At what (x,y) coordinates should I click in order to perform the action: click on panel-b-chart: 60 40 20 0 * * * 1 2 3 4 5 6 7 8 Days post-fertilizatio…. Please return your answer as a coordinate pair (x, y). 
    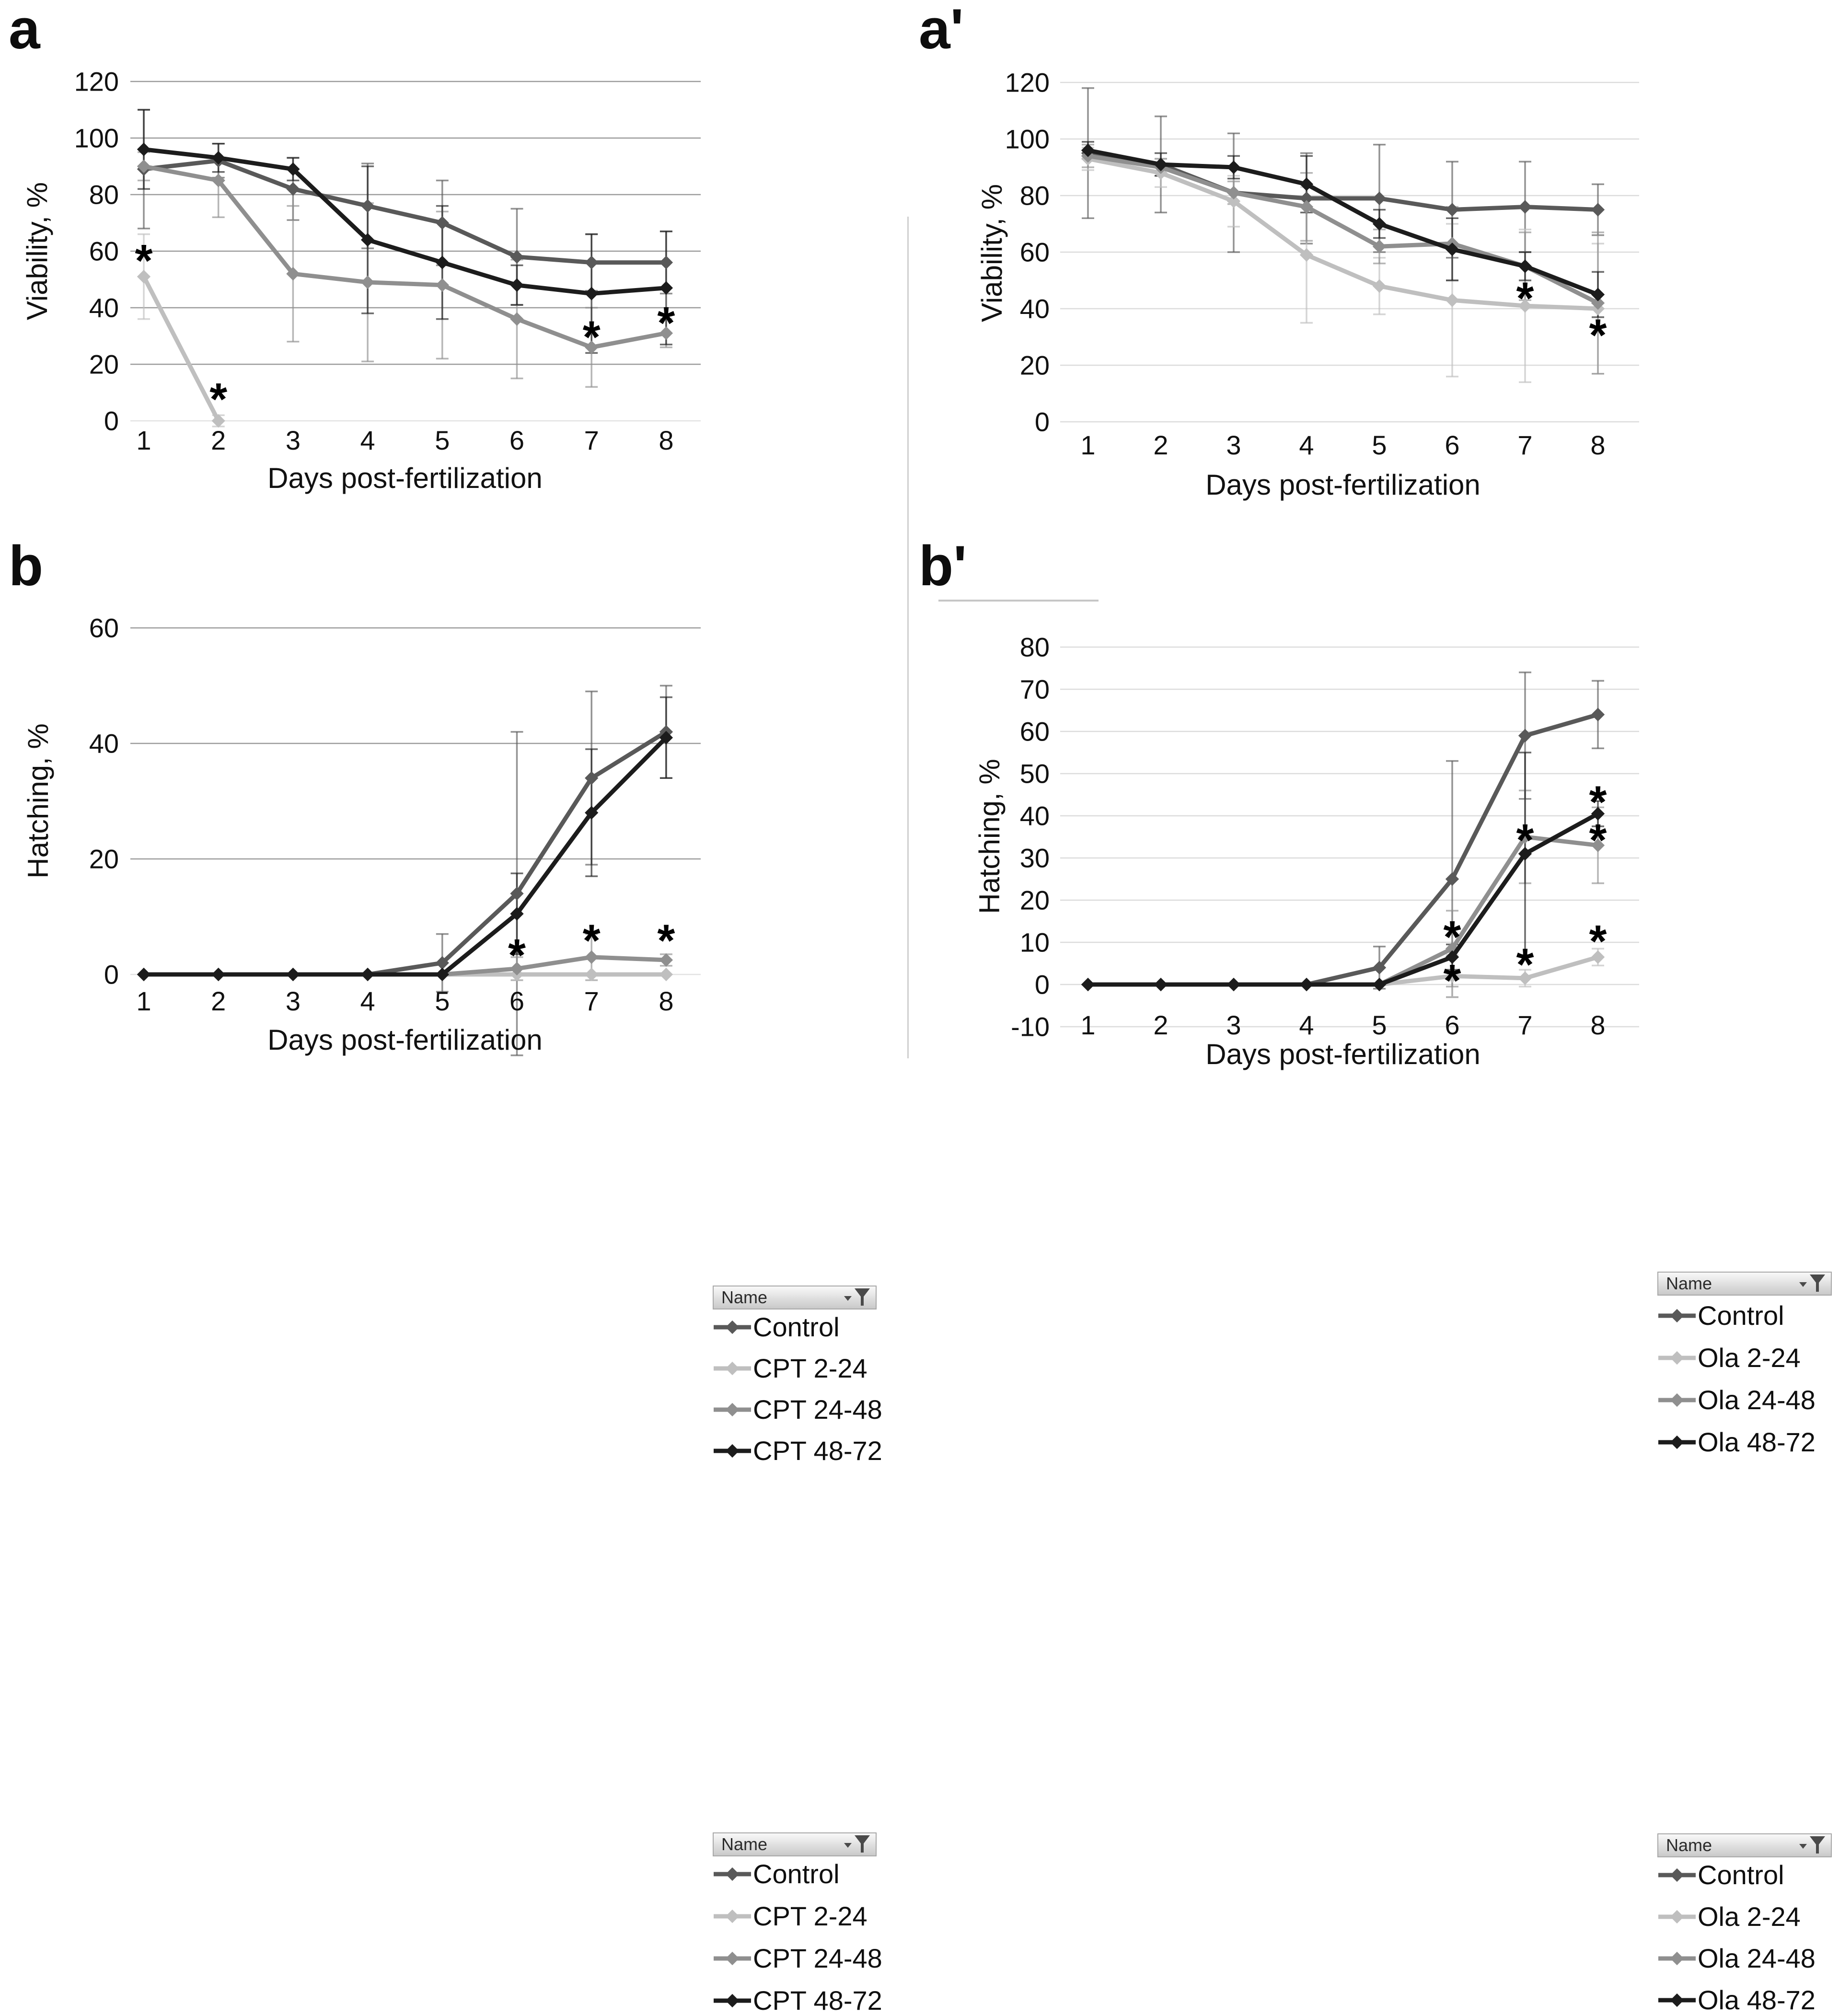
    Looking at the image, I should click on (361, 834).